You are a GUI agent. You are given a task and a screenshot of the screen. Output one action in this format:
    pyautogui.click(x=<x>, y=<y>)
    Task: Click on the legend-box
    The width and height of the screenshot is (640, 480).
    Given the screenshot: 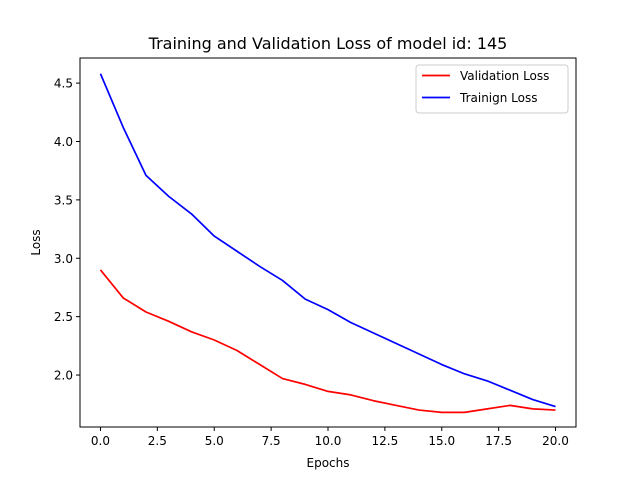 What is the action you would take?
    pyautogui.click(x=492, y=89)
    